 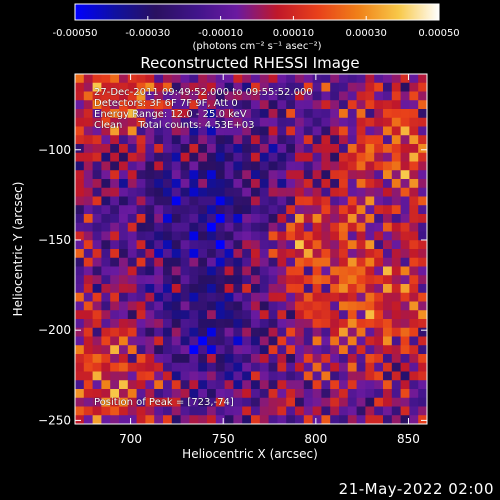 I want to click on x-tick-label: 850, so click(x=408, y=439).